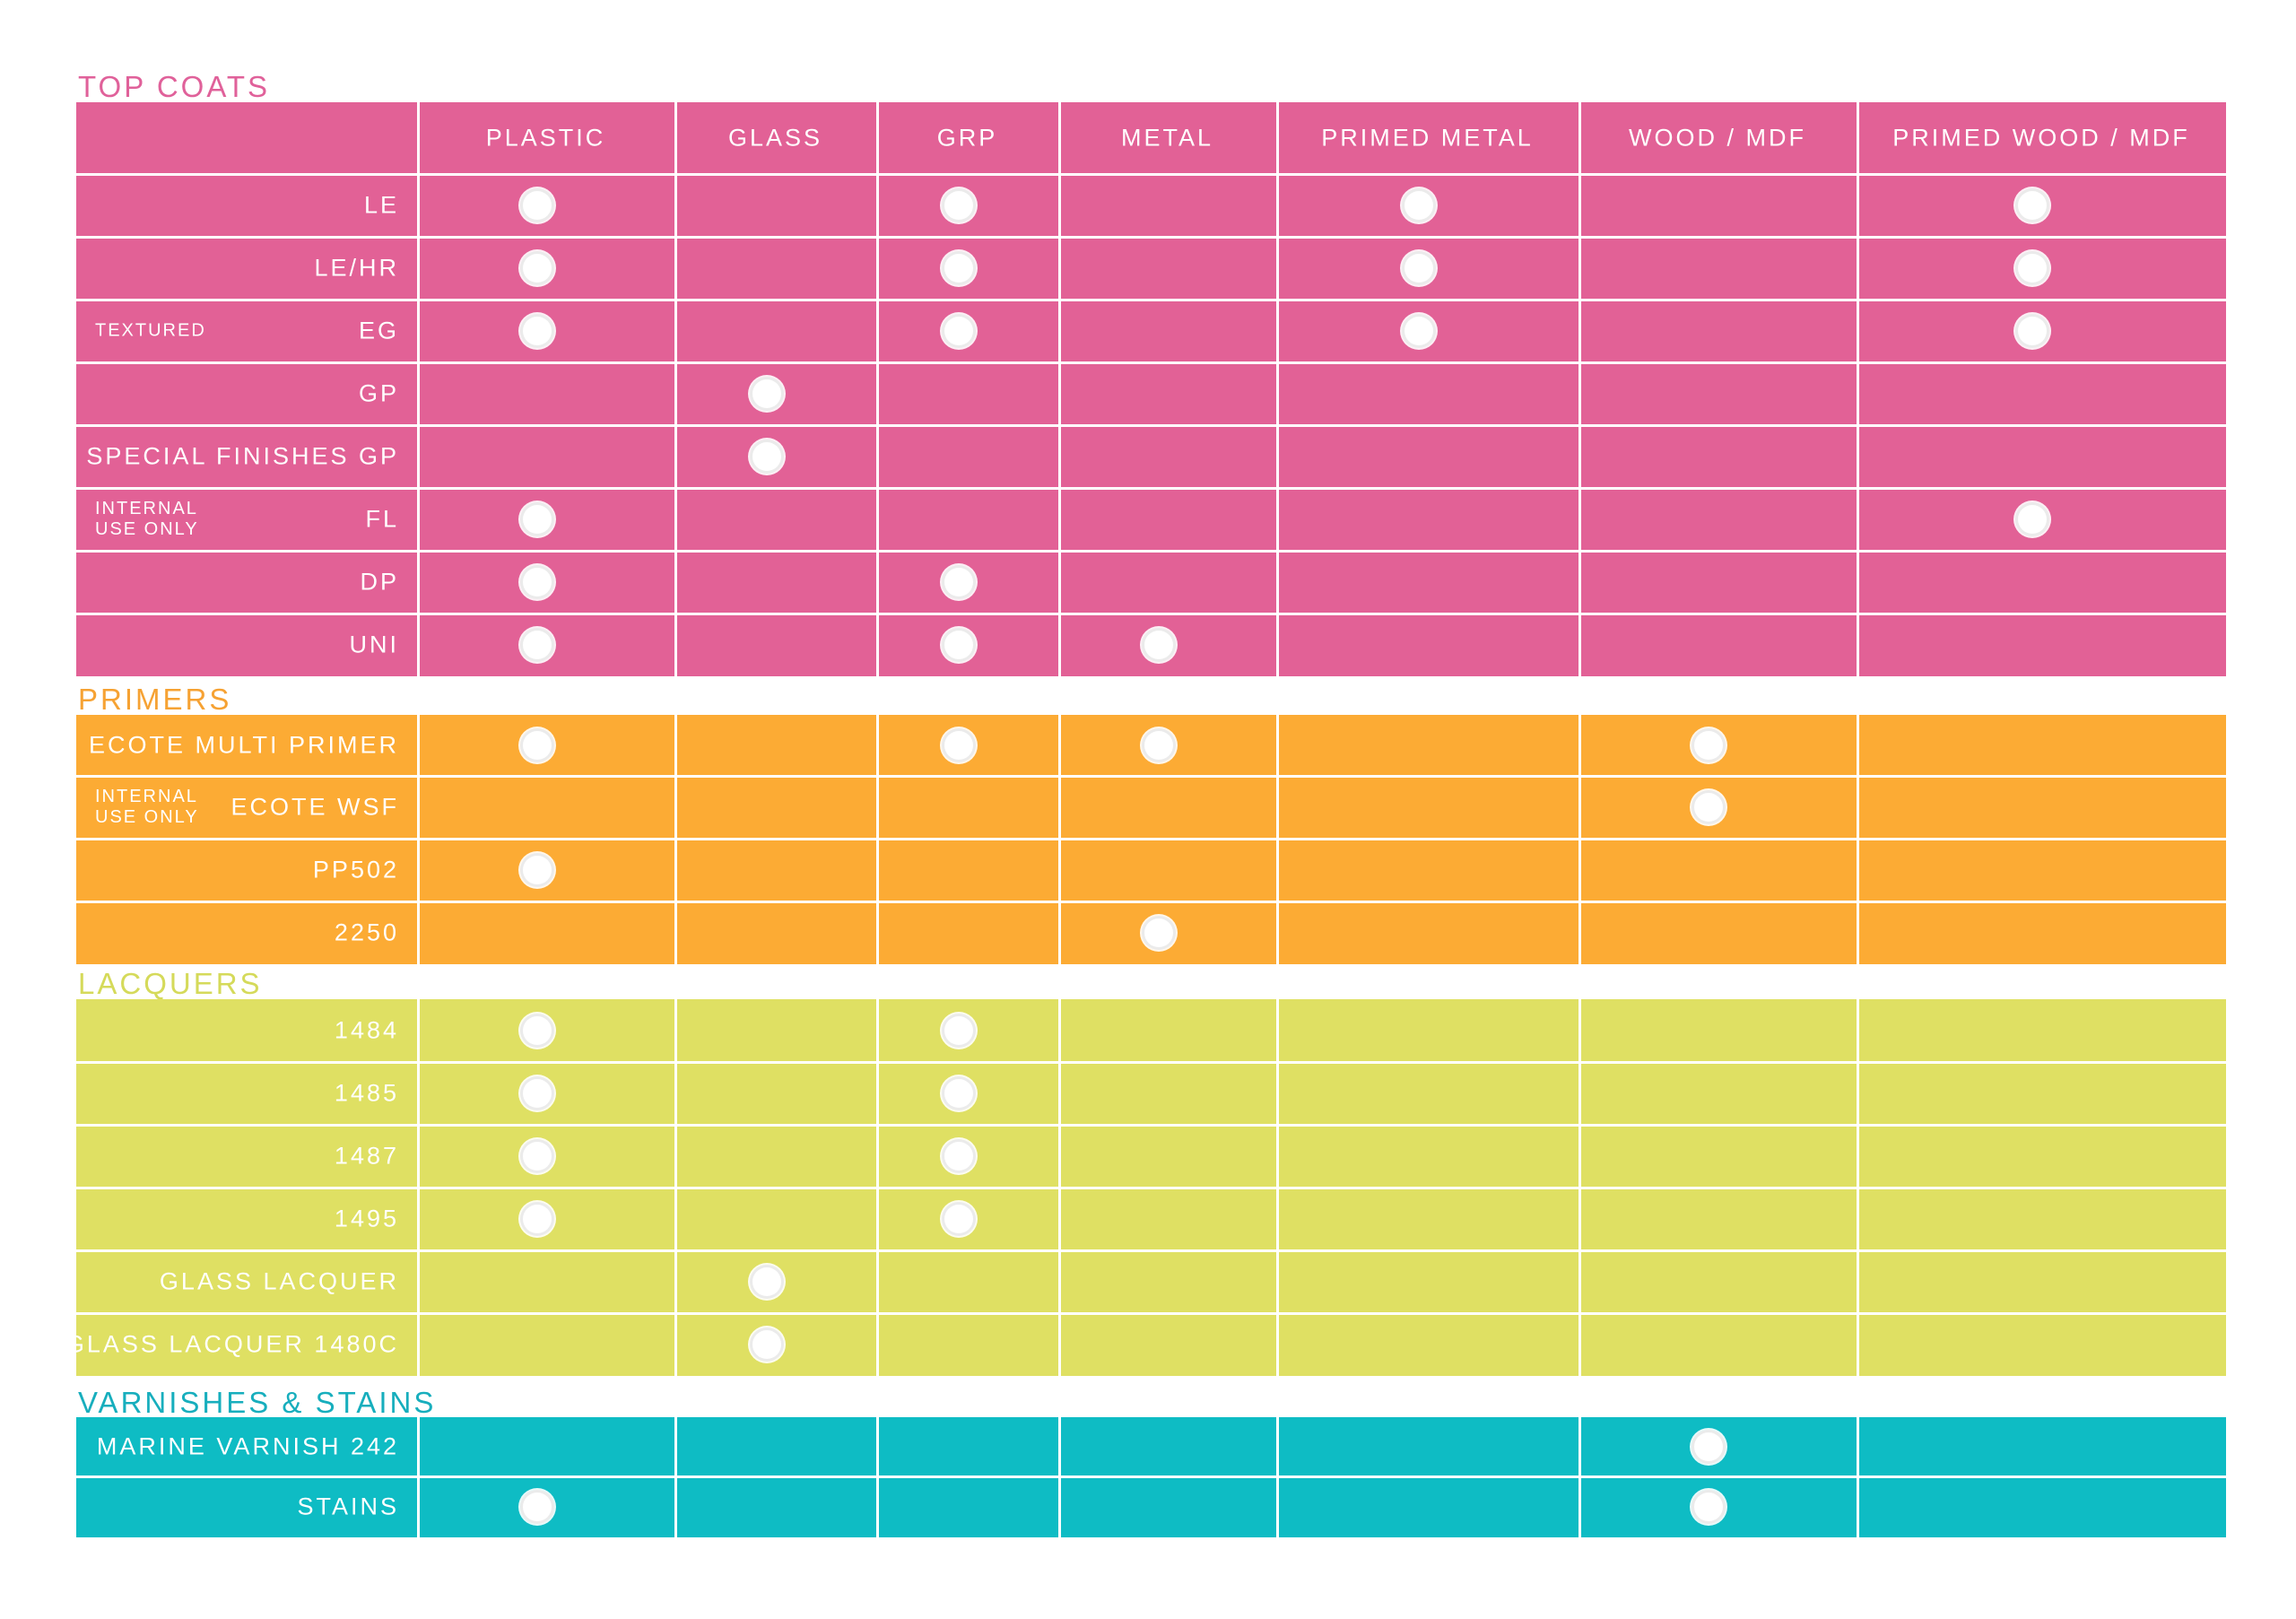  I want to click on column-header-metal: METAL, so click(1166, 138).